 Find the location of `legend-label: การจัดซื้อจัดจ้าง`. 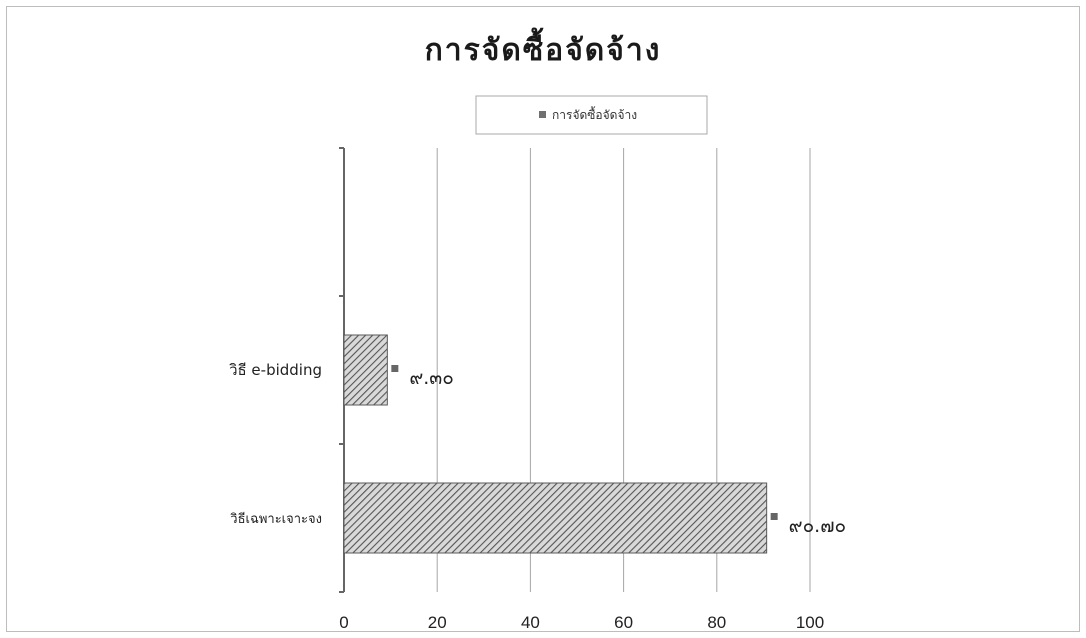

legend-label: การจัดซื้อจัดจ้าง is located at coordinates (594, 114).